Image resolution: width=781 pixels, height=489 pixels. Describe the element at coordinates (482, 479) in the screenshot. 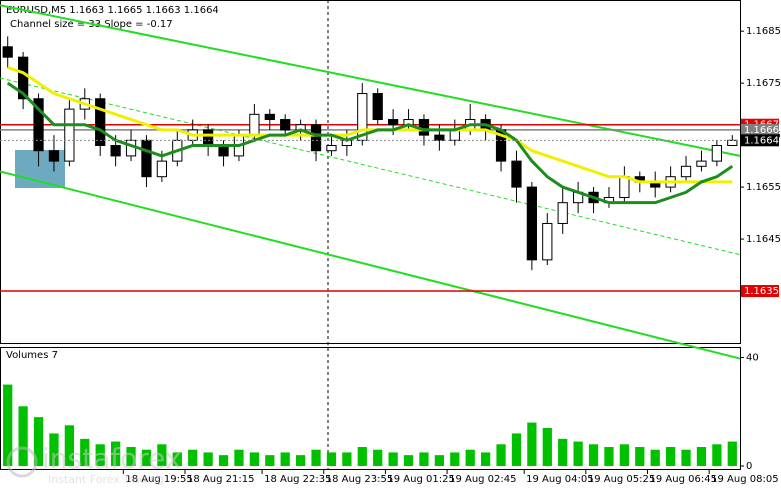

I see `x-tick-label: 19 Aug 02:45` at that location.